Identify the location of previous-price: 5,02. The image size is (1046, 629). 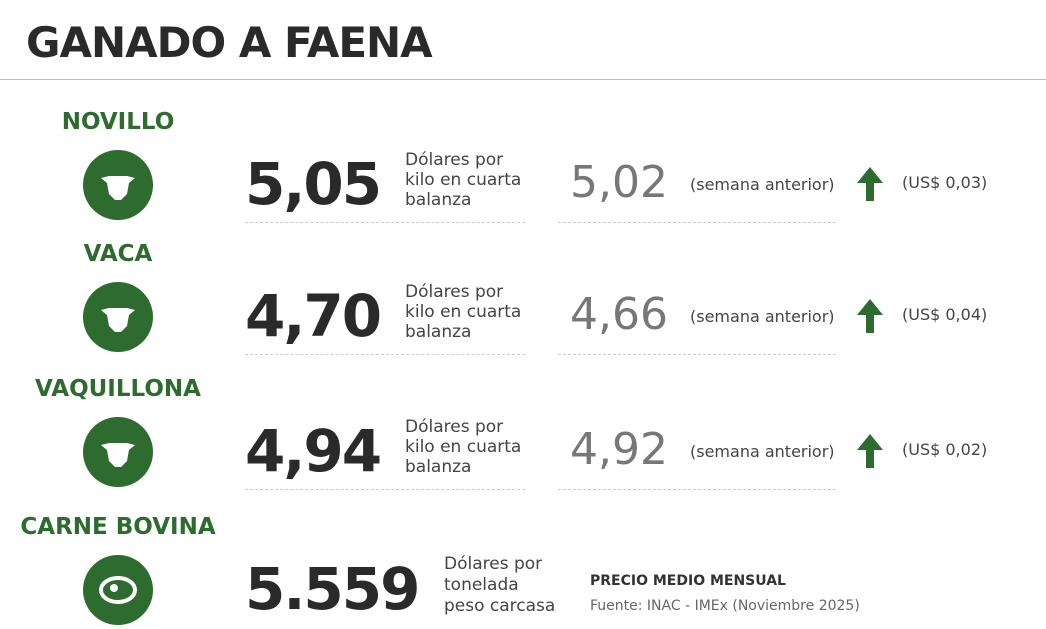
(619, 182).